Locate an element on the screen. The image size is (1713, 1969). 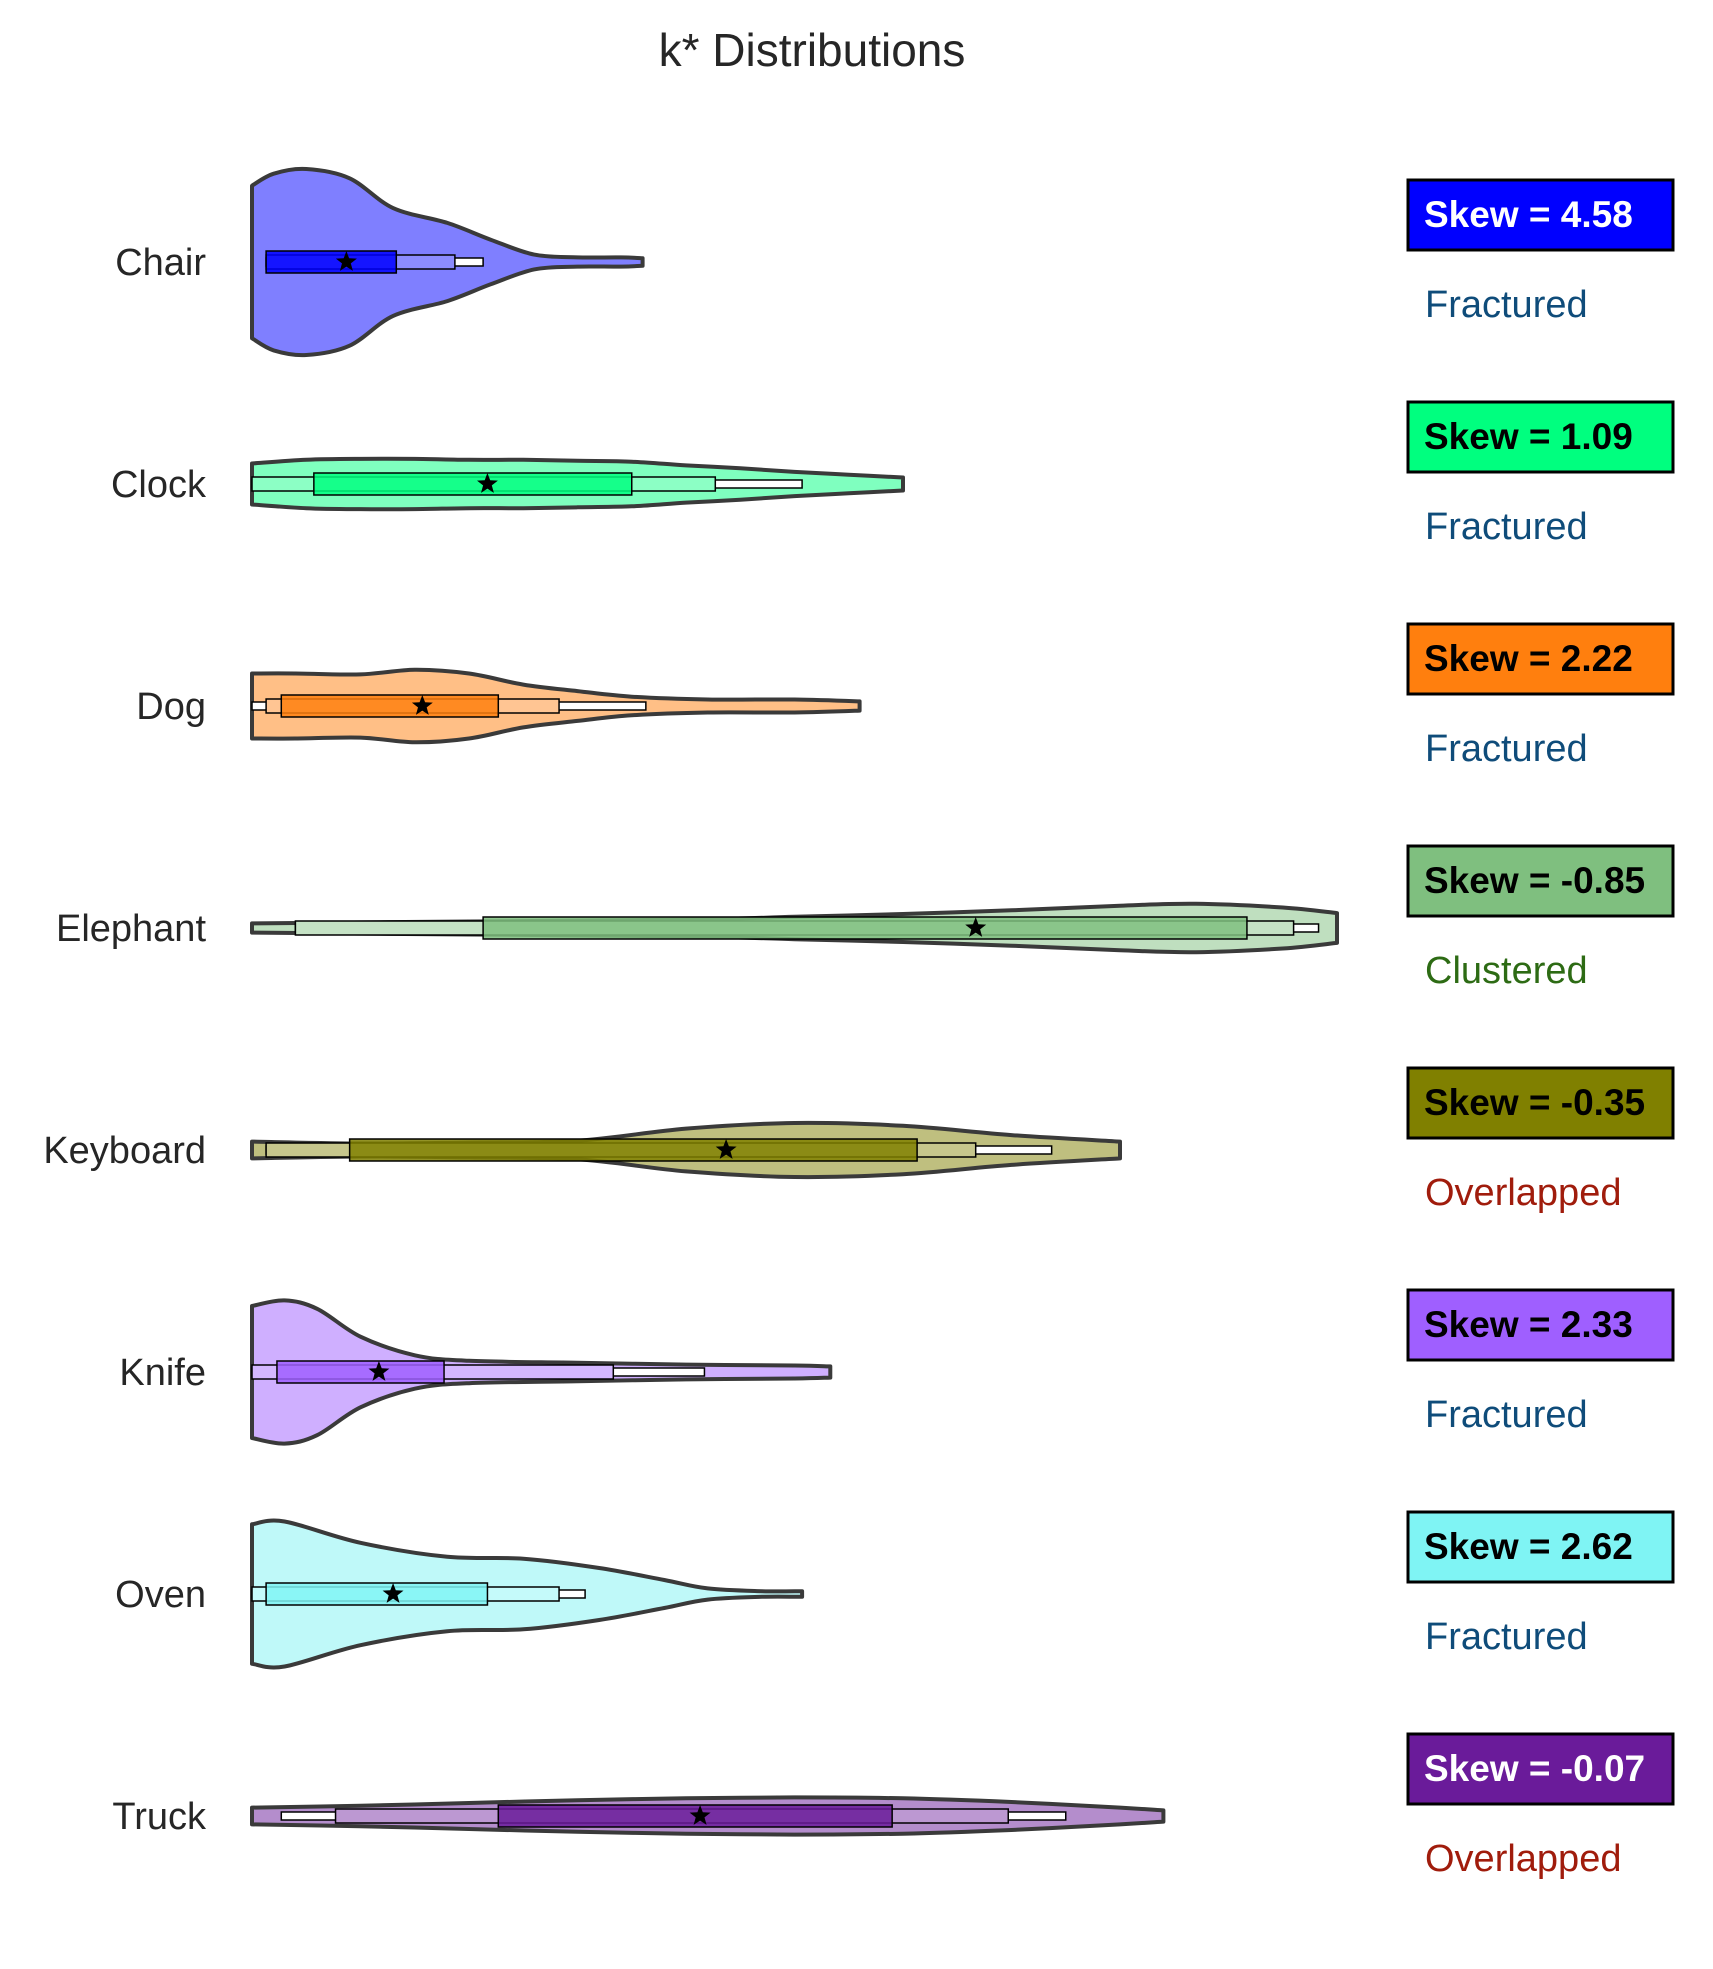
category-label-elephant: Elephant is located at coordinates (131, 929).